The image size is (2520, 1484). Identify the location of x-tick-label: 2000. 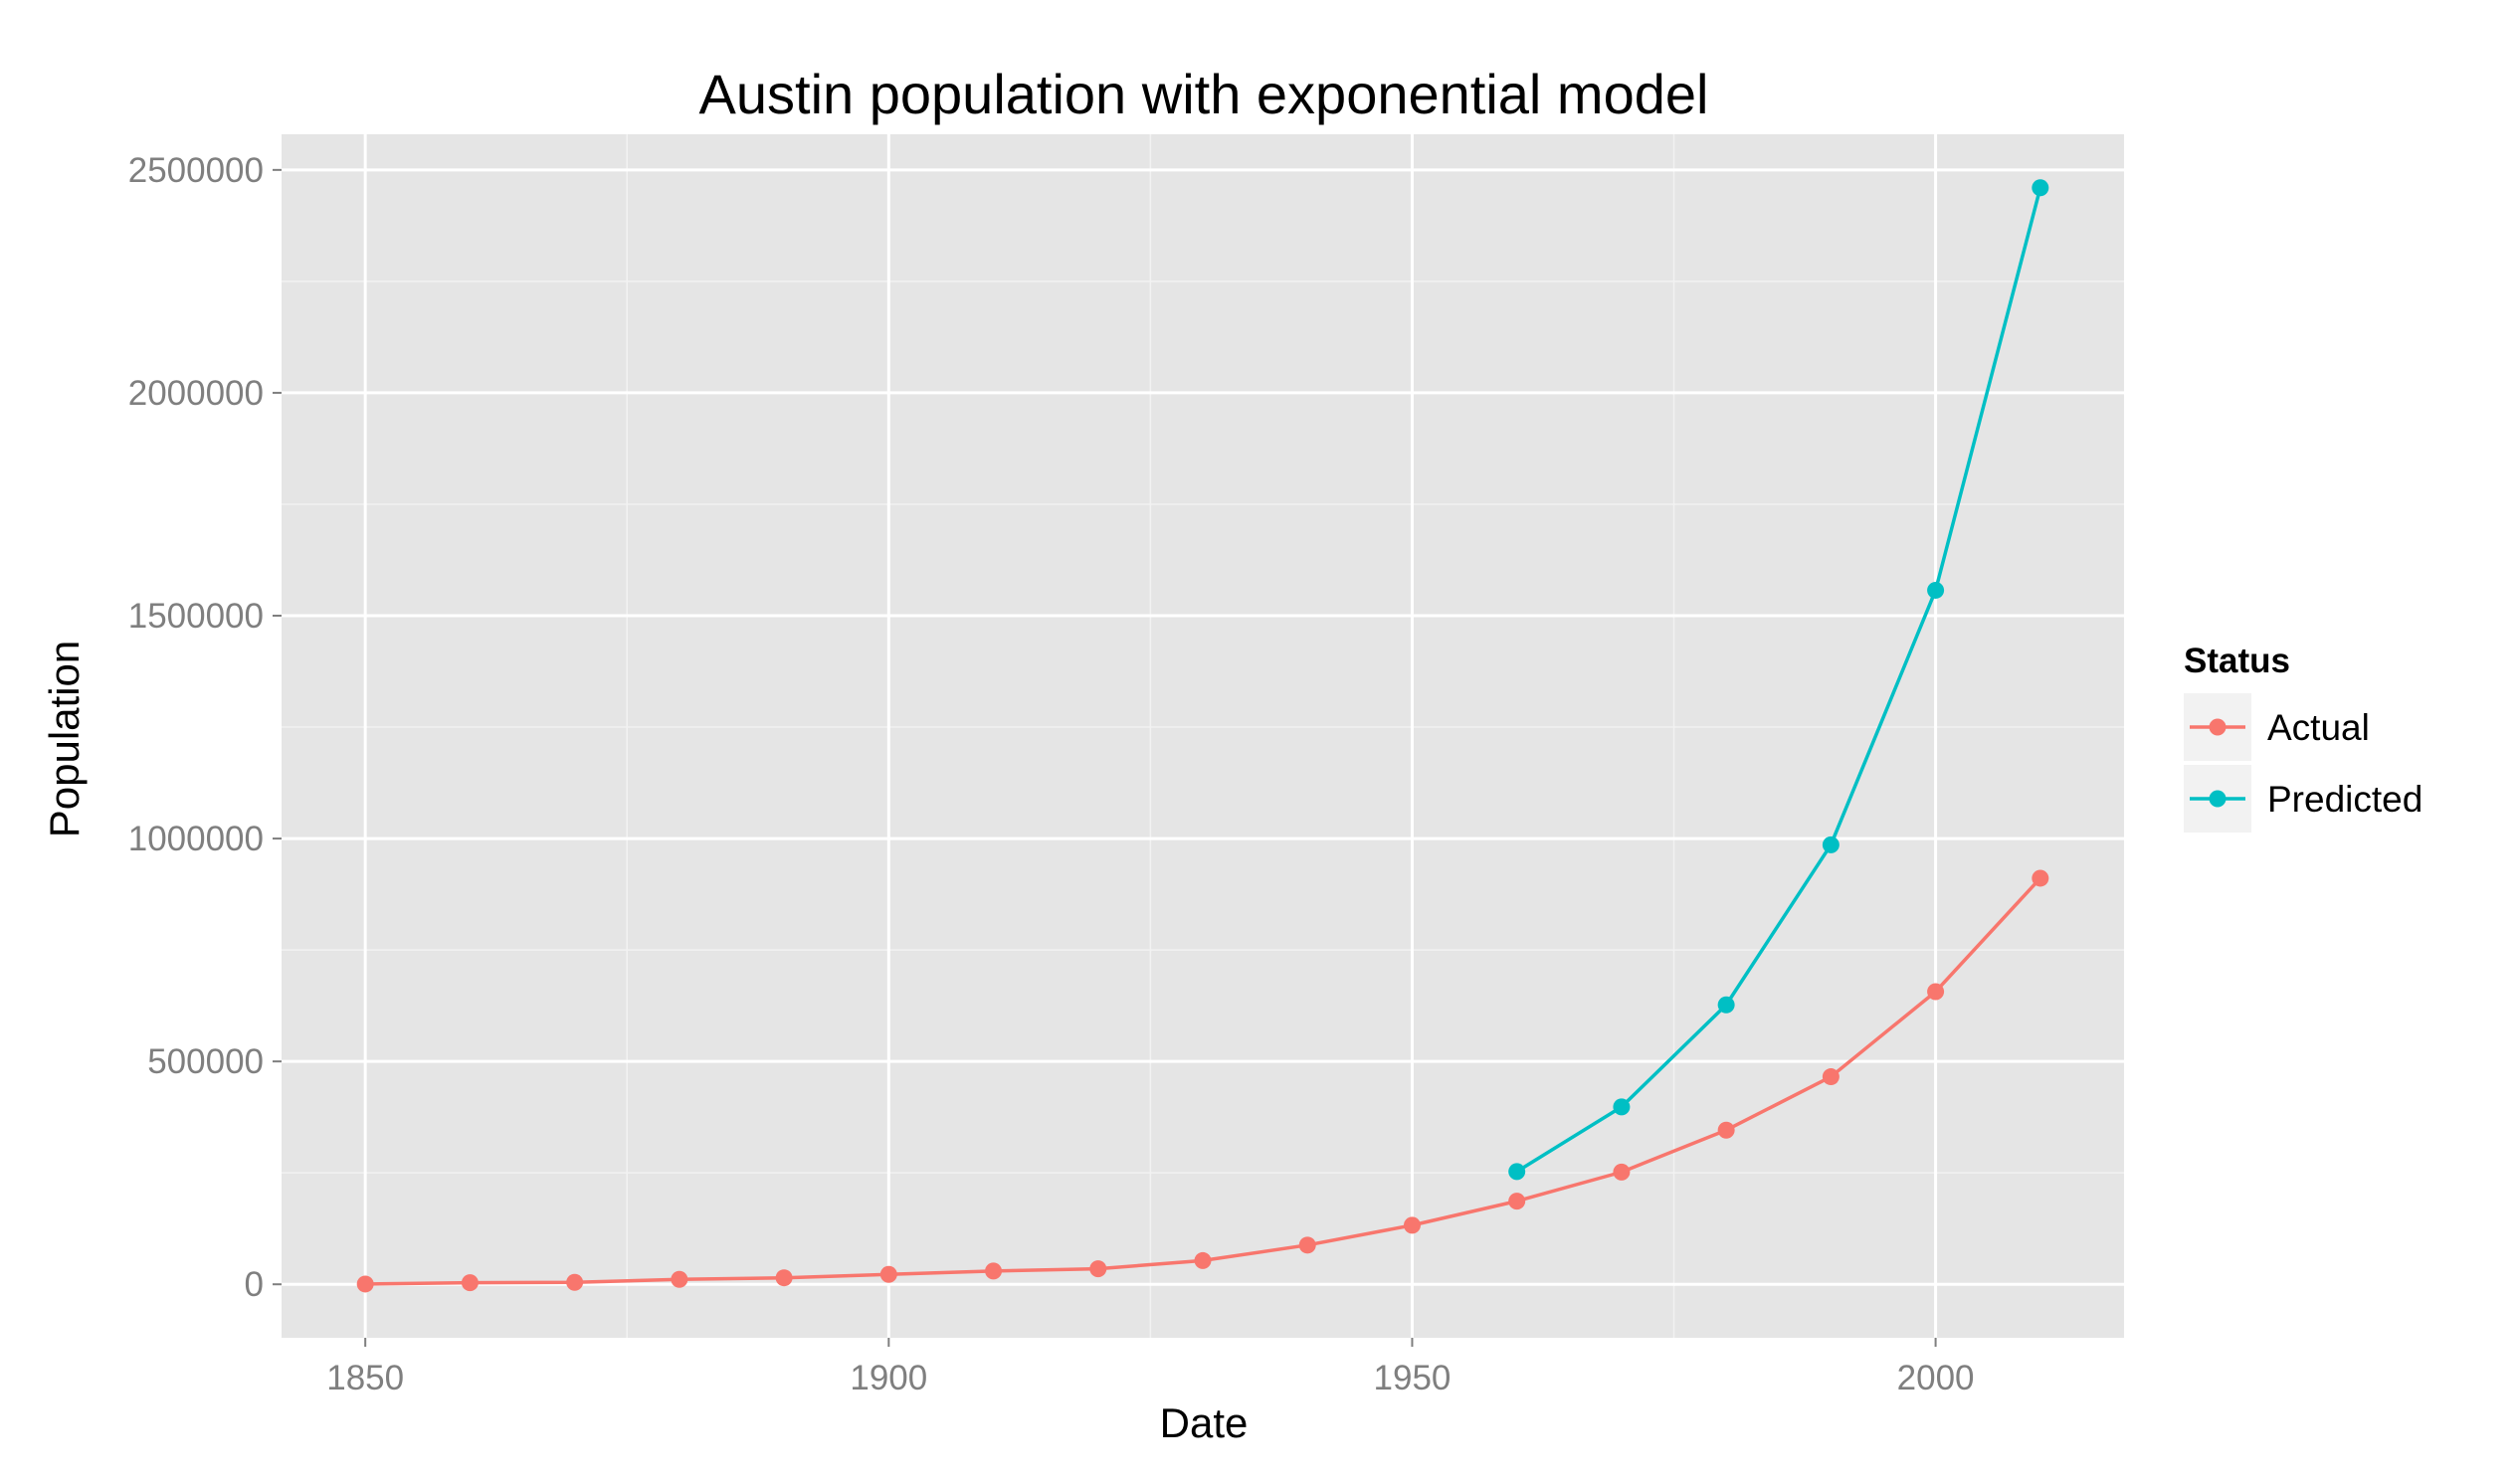
(1936, 1378).